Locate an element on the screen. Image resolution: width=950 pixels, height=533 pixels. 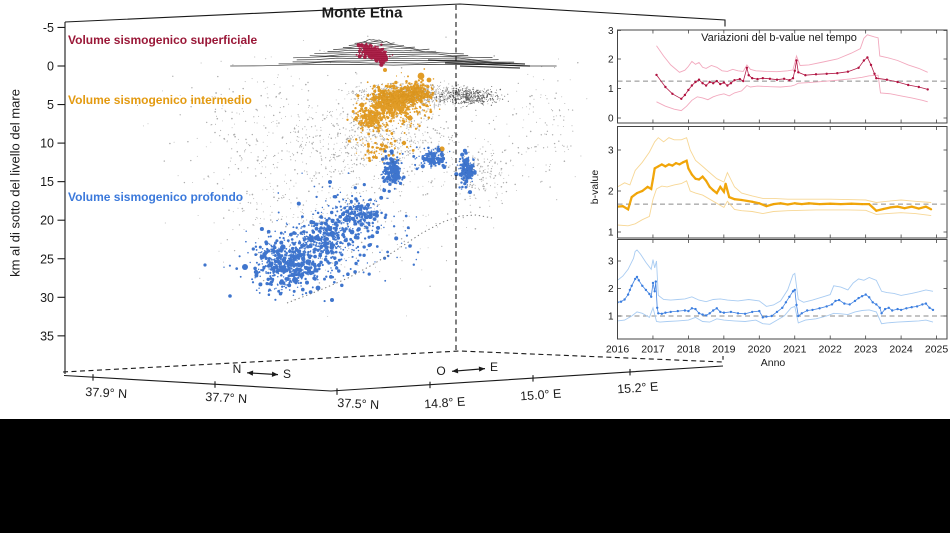
deep-boundary-dotted-curve is located at coordinates (389, 259).